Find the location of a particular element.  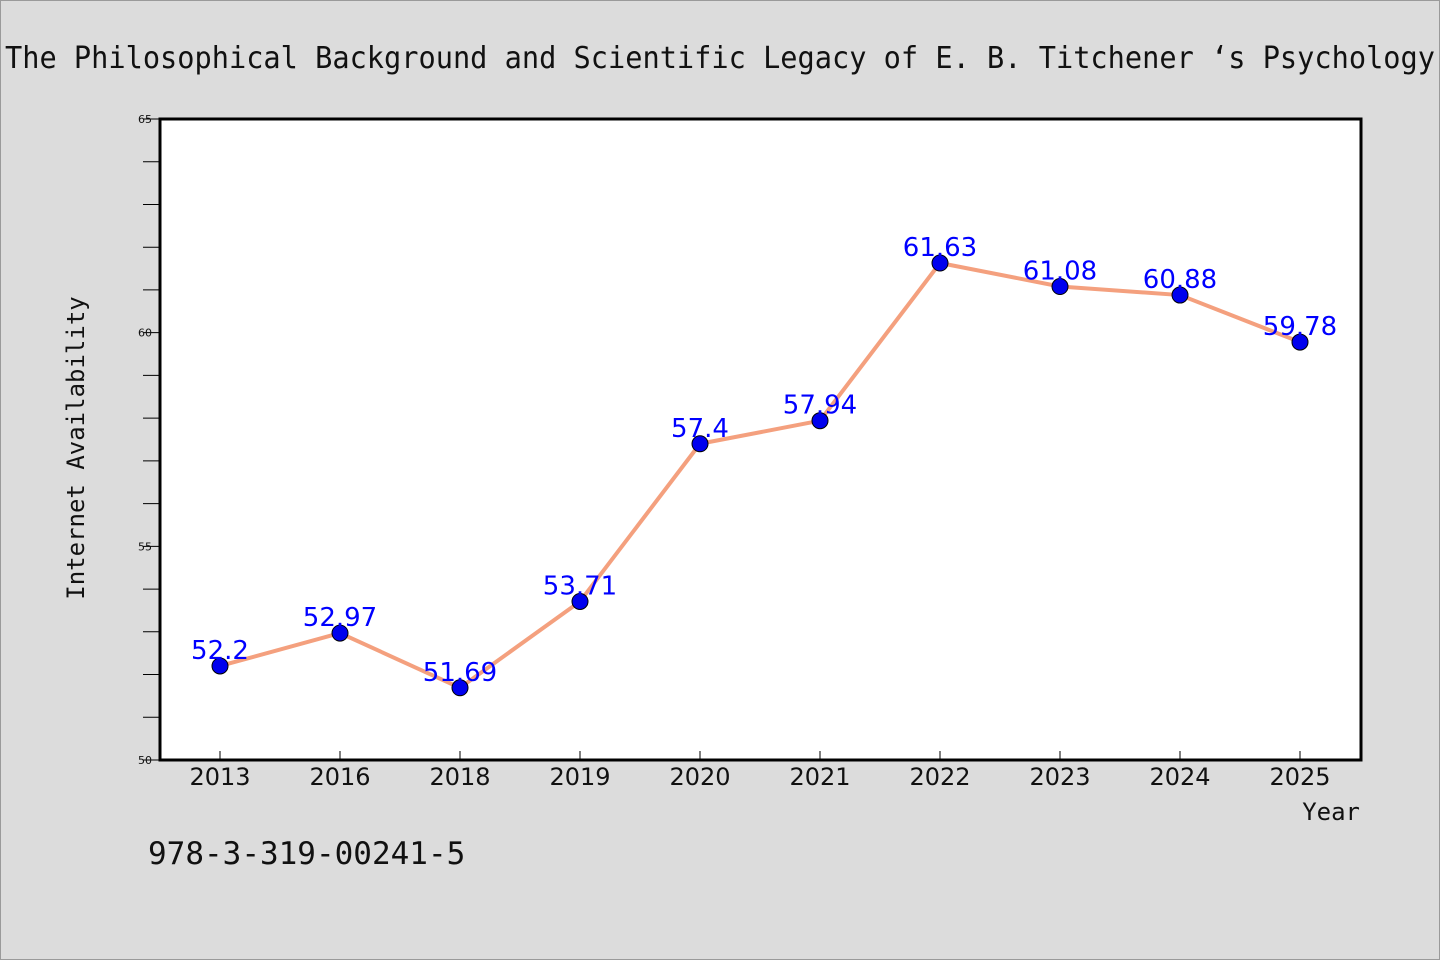

y-axis-label: Internet Availability is located at coordinates (76, 447).